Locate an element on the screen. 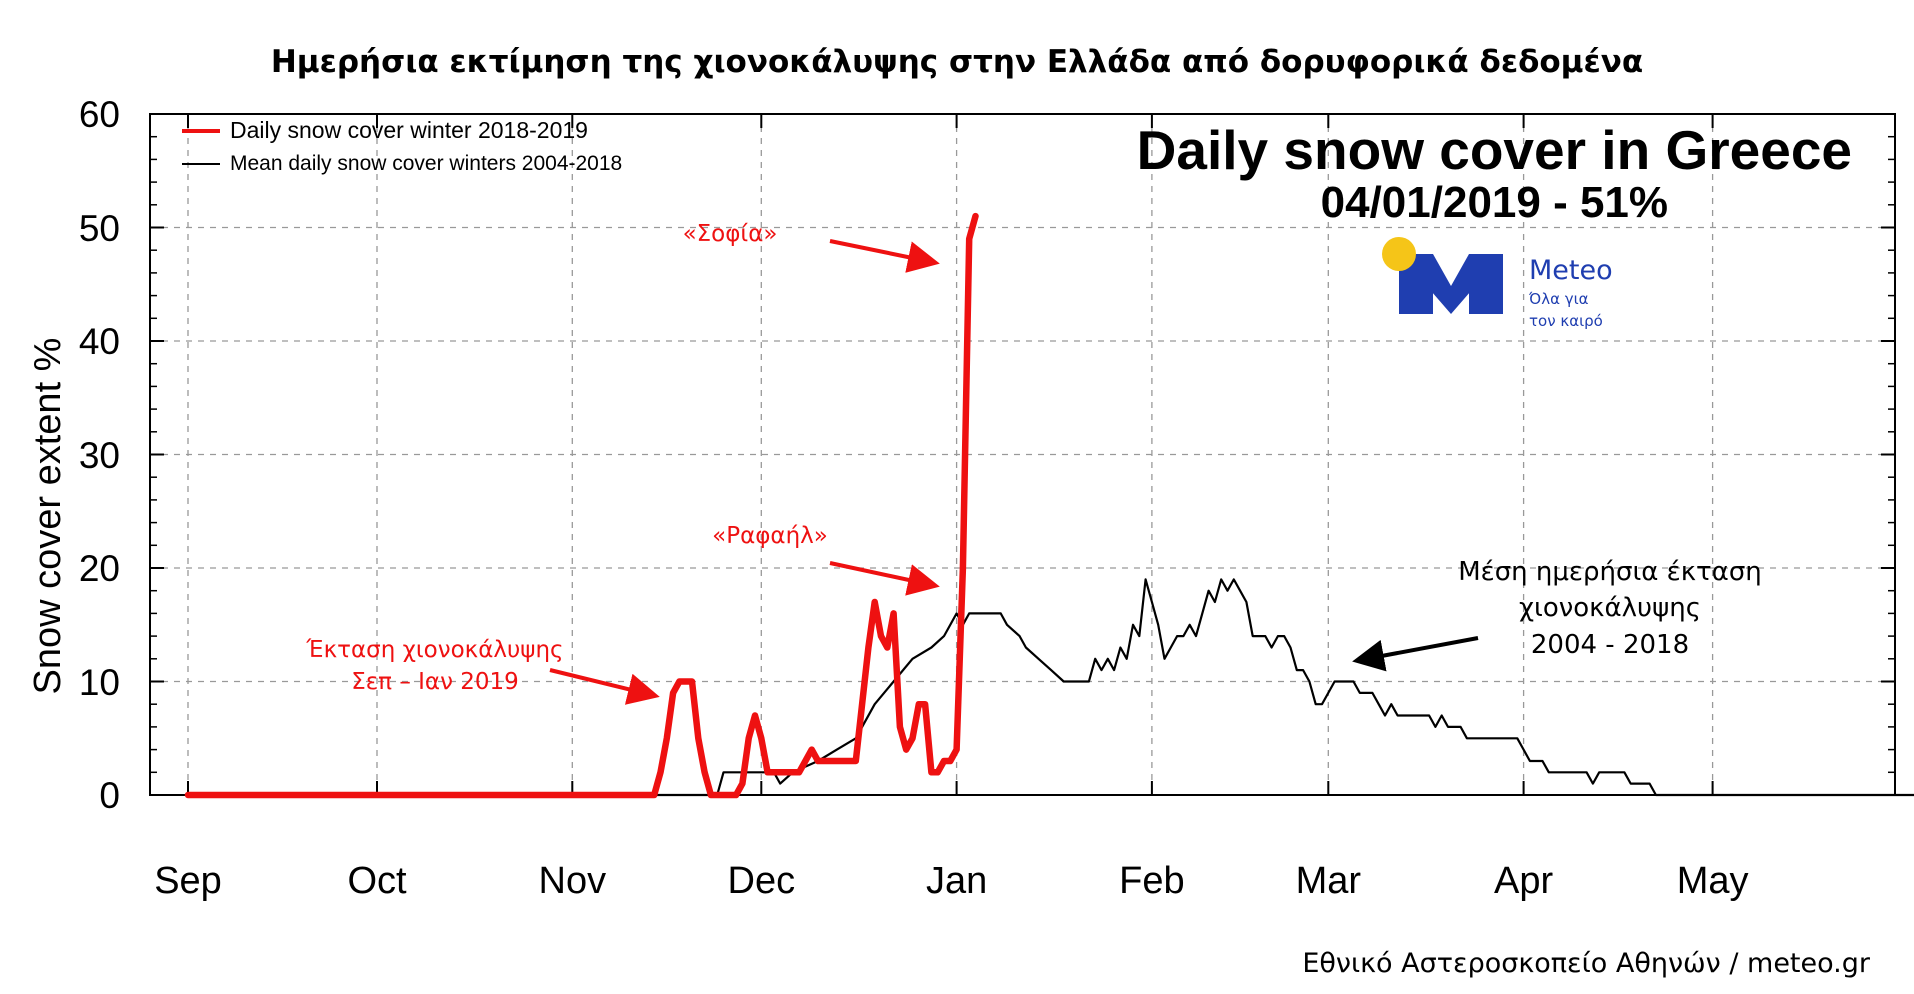  logo-tagline-1: Όλα για is located at coordinates (1559, 299).